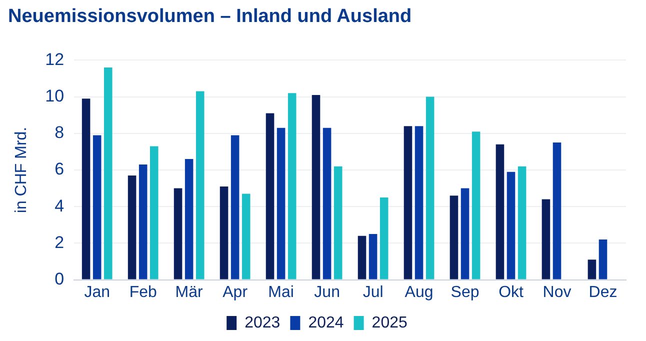  I want to click on y-tick-label: 6, so click(59, 169).